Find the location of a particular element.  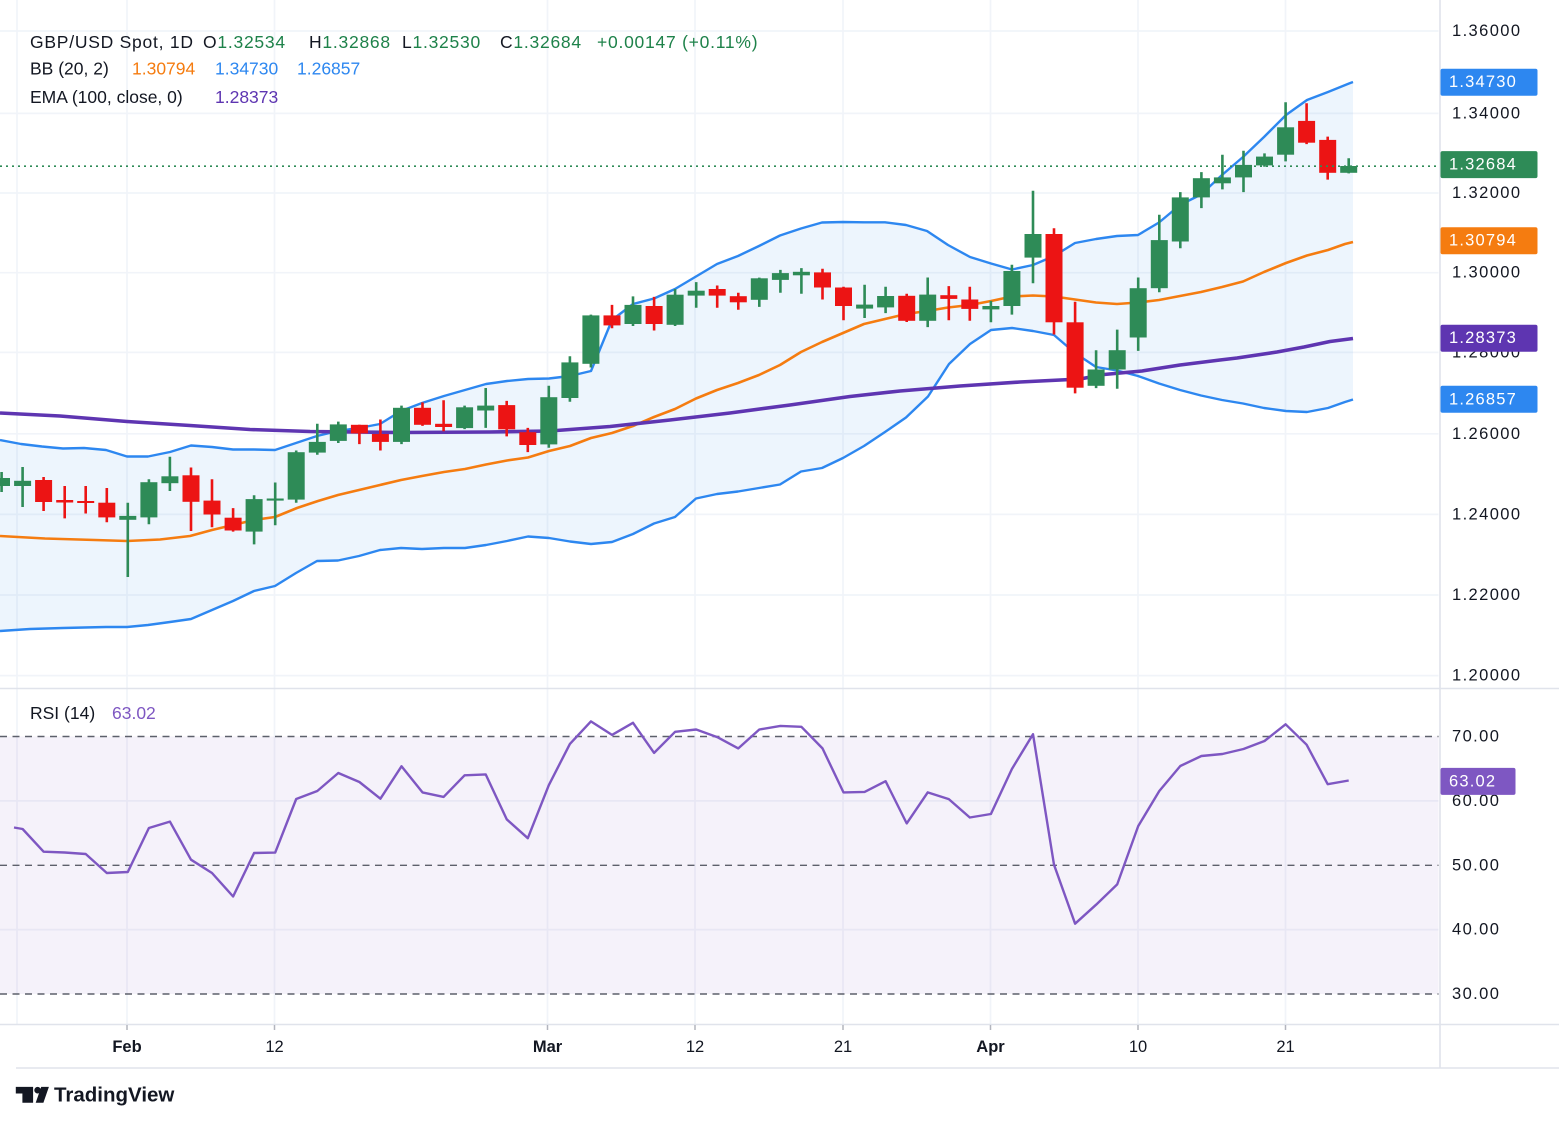

svg-text: 1.26000 is located at coordinates (1486, 434).